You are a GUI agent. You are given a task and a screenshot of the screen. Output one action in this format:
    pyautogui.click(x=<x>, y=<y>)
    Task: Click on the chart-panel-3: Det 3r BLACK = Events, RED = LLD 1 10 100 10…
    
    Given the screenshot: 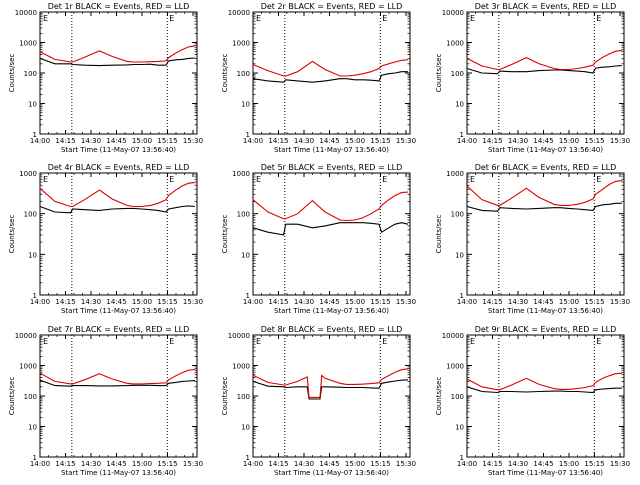 What is the action you would take?
    pyautogui.click(x=532, y=78)
    